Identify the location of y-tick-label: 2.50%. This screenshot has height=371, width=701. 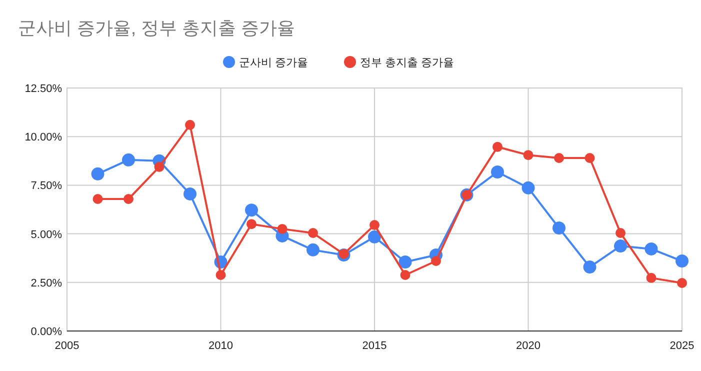
(46, 283).